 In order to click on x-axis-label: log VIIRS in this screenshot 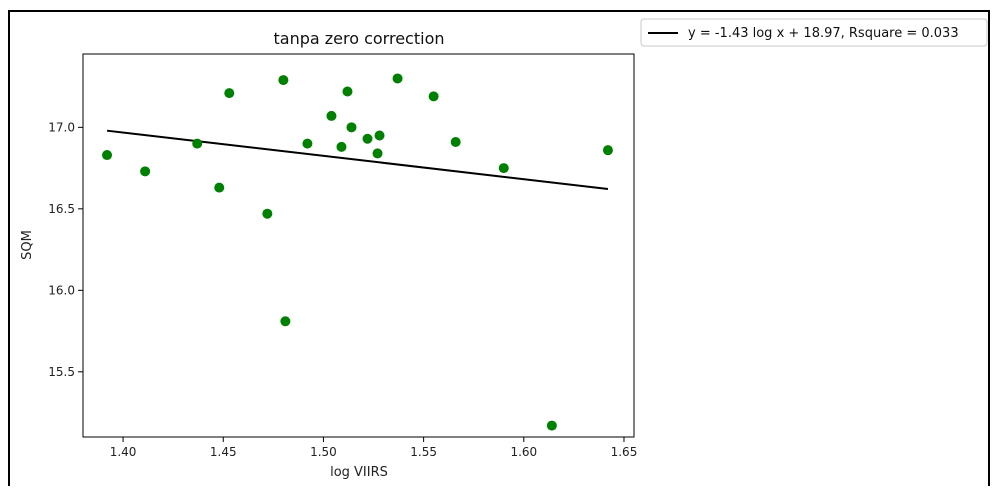, I will do `click(359, 472)`.